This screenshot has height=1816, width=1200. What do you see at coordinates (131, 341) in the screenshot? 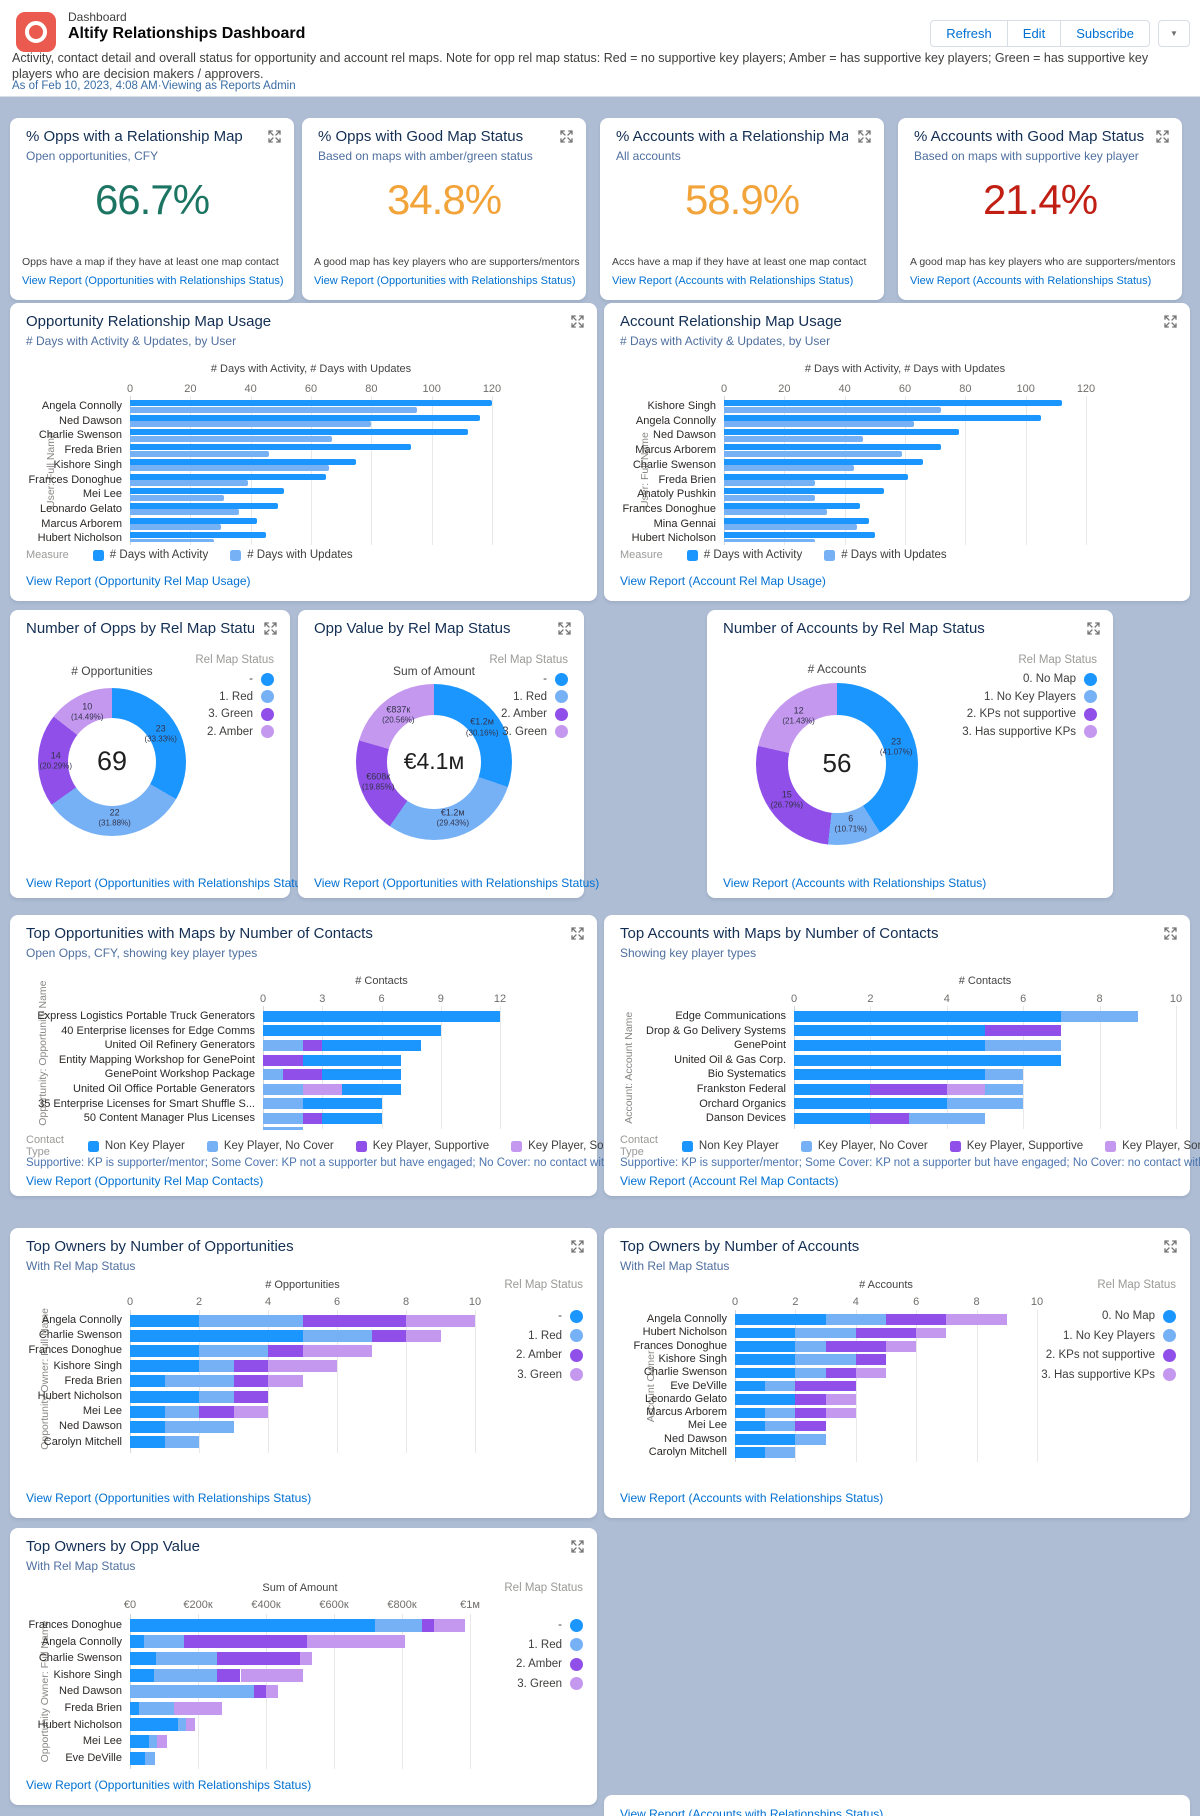
I see `card-subtitle: # Days with Activity & Updates, by User` at bounding box center [131, 341].